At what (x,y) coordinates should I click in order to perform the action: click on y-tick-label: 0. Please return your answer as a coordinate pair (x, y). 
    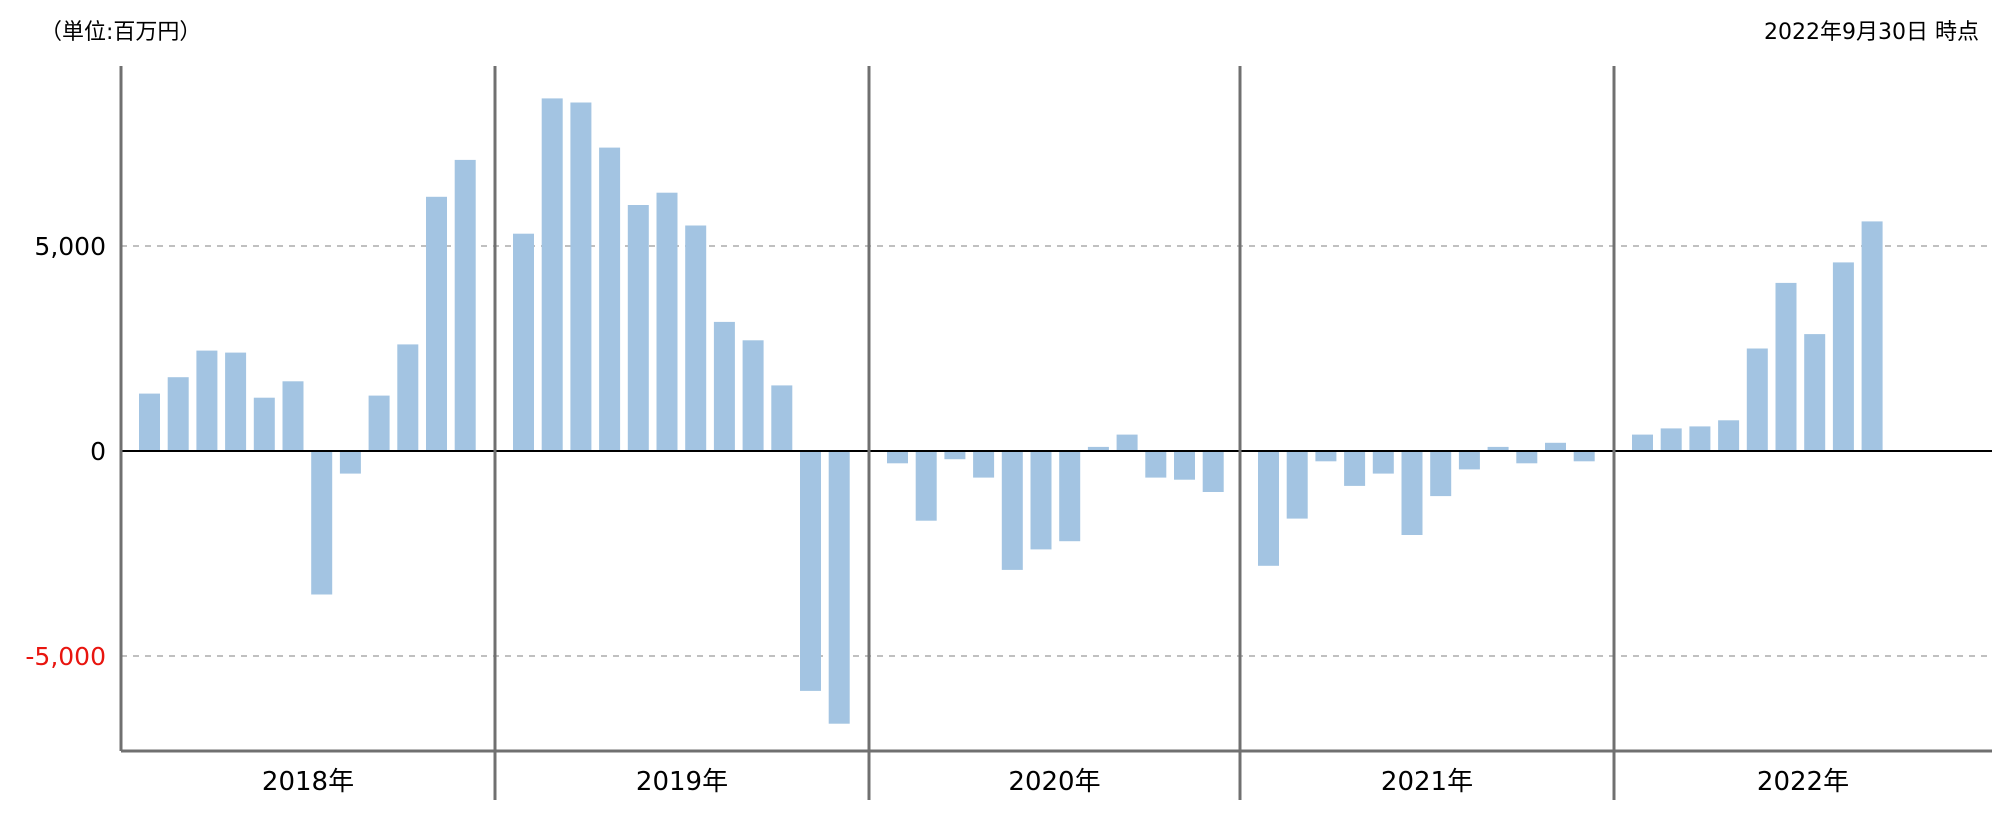
    Looking at the image, I should click on (98, 451).